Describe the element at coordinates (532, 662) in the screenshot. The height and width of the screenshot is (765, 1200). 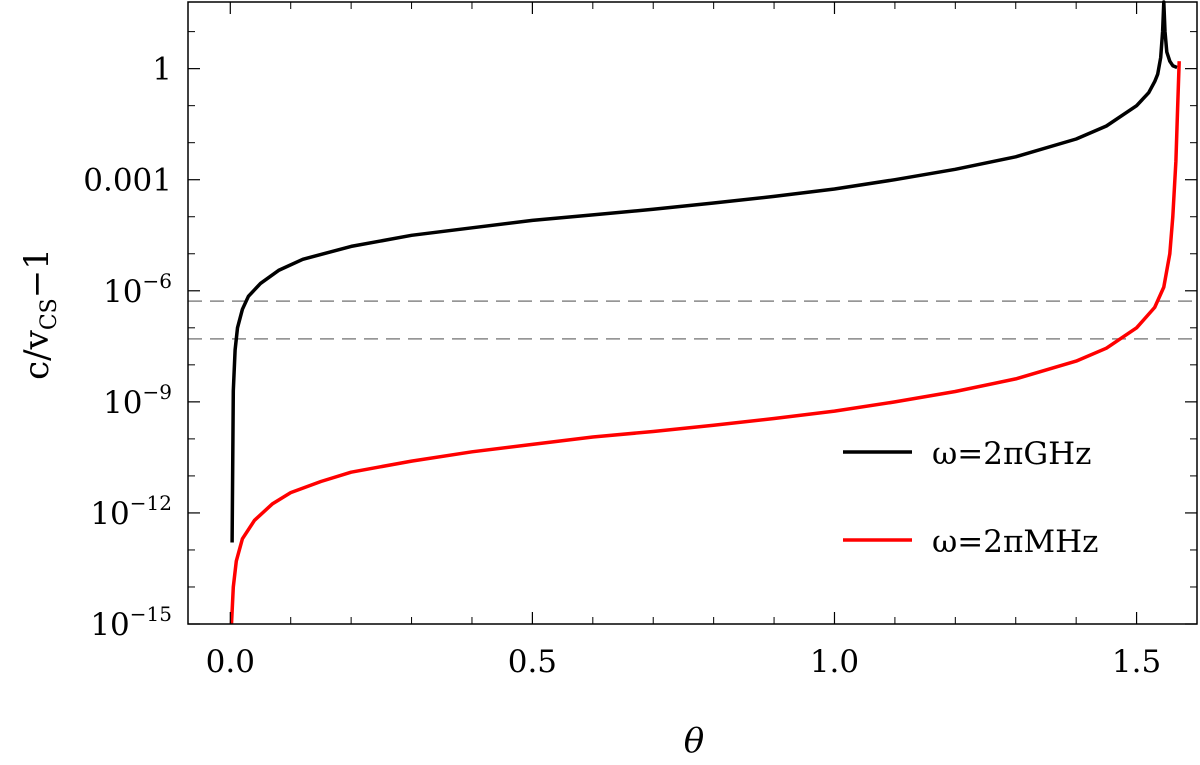
I see `x-tick-label-1: 0.5` at that location.